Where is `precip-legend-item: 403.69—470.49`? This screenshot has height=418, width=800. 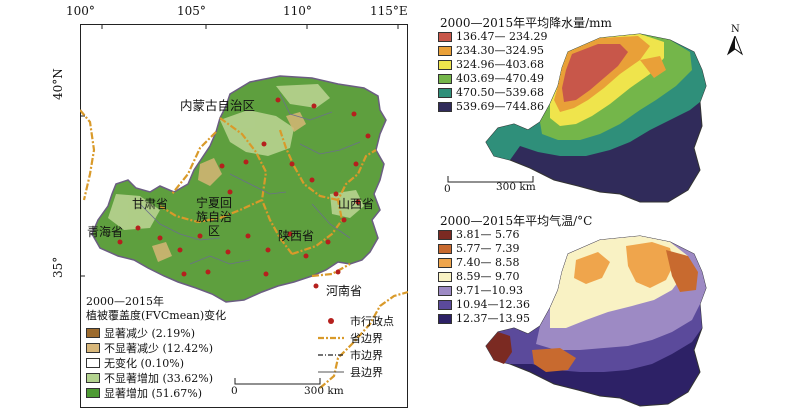
precip-legend-item: 403.69—470.49 is located at coordinates (491, 78).